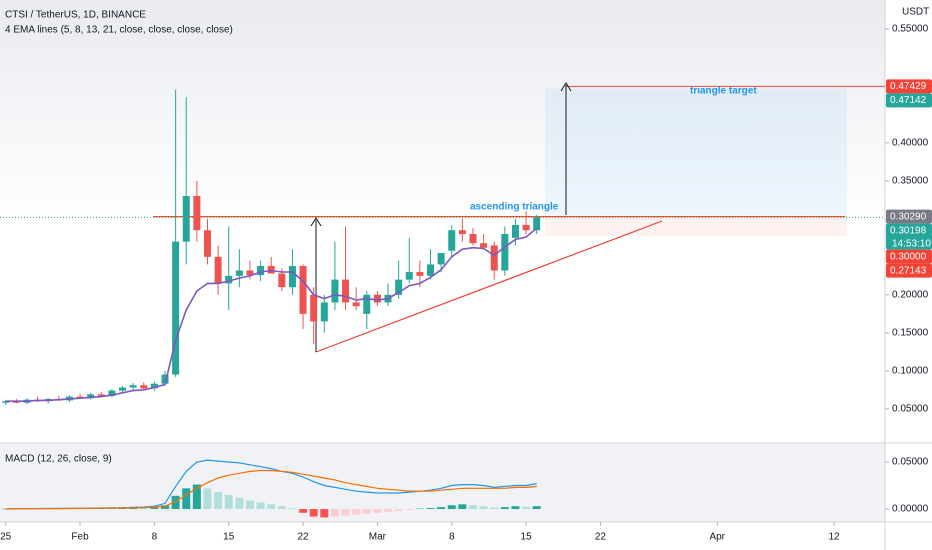 This screenshot has width=932, height=550. What do you see at coordinates (303, 537) in the screenshot?
I see `x-tick-label: 22` at bounding box center [303, 537].